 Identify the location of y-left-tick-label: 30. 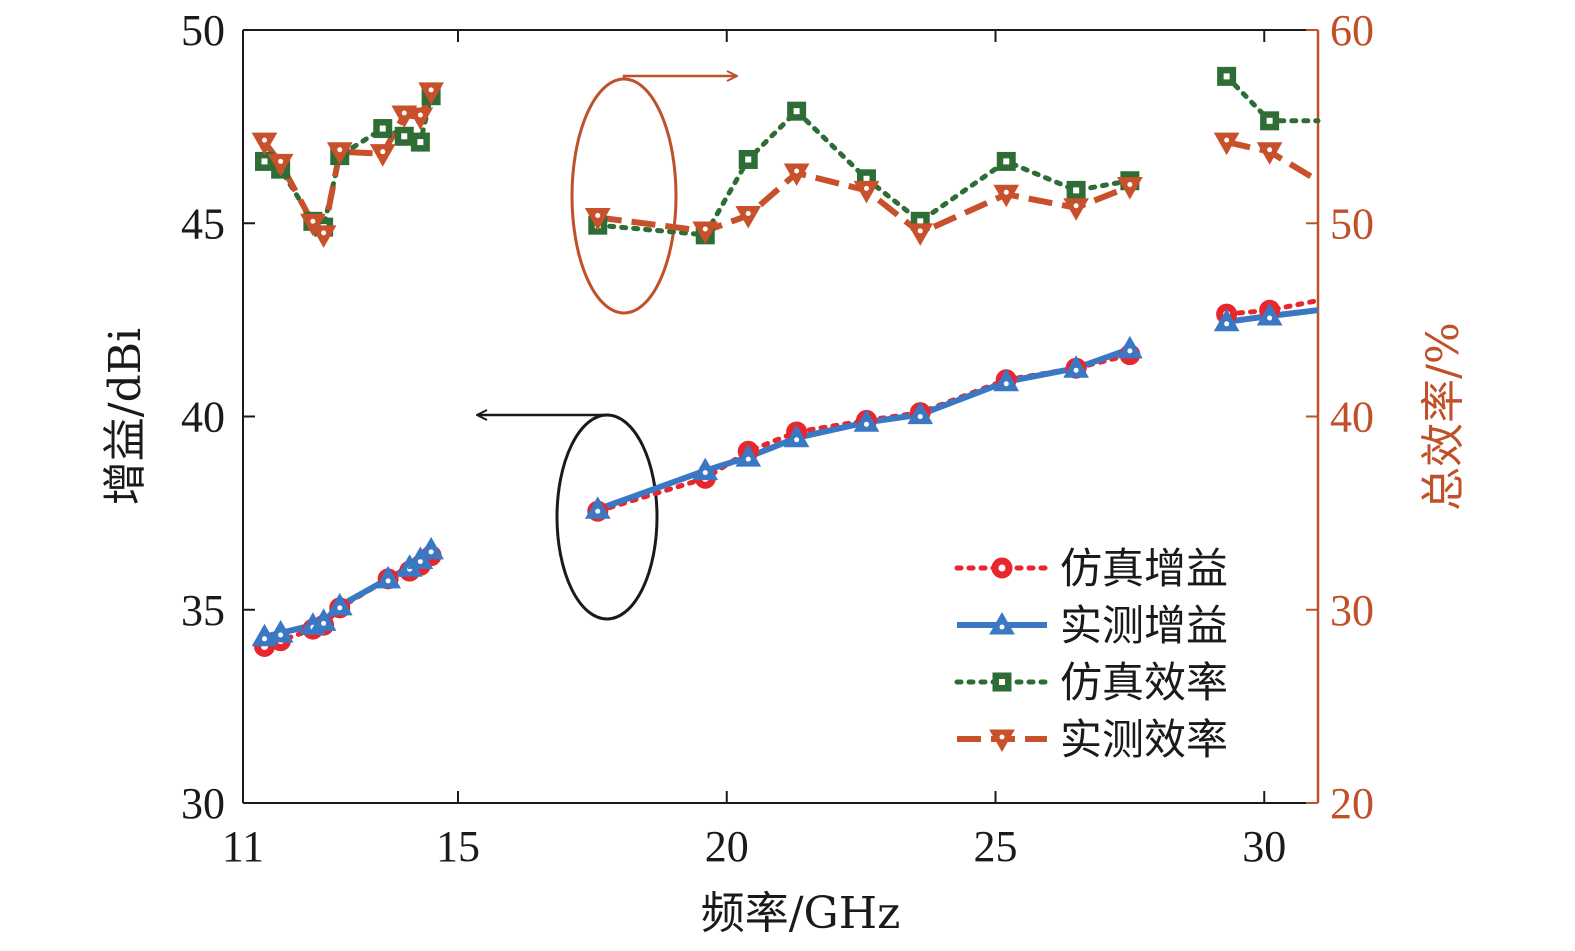
(203, 803).